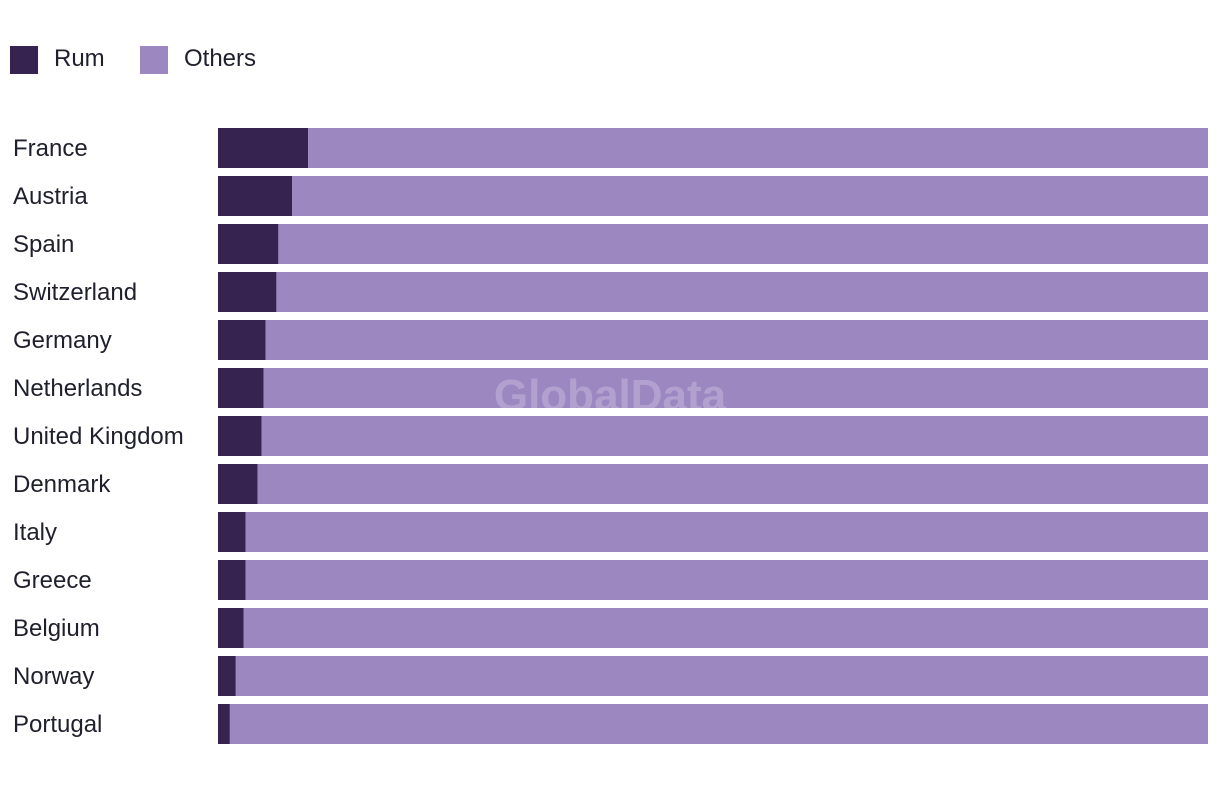  I want to click on category-label-portugal: Portugal, so click(57, 724).